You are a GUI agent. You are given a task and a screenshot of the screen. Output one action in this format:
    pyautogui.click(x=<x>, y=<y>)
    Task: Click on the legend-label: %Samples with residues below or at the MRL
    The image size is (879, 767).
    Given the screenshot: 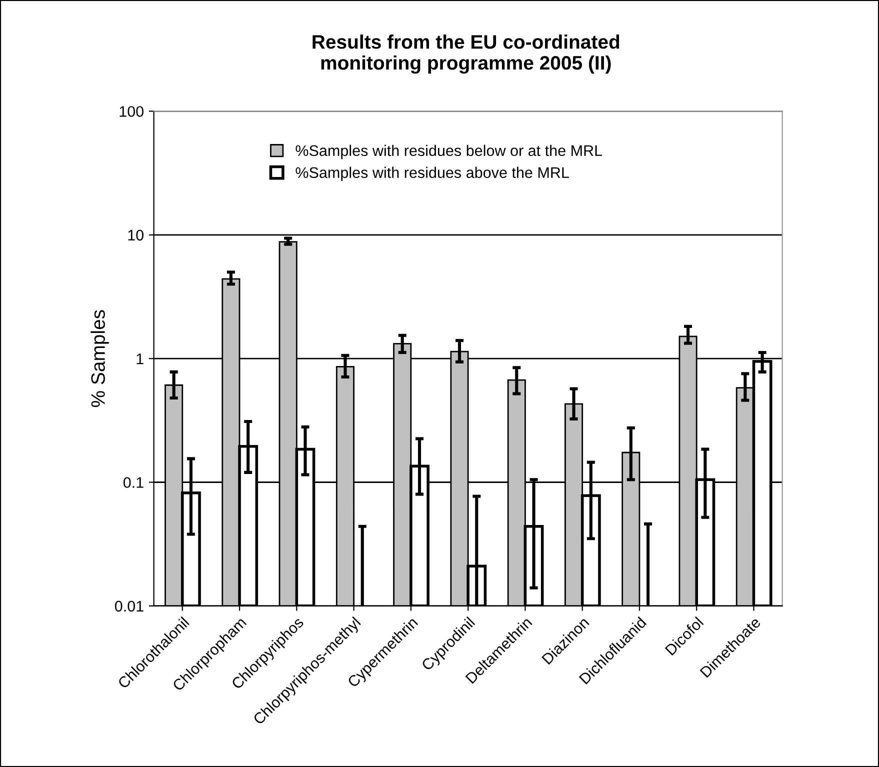 What is the action you would take?
    pyautogui.click(x=449, y=152)
    